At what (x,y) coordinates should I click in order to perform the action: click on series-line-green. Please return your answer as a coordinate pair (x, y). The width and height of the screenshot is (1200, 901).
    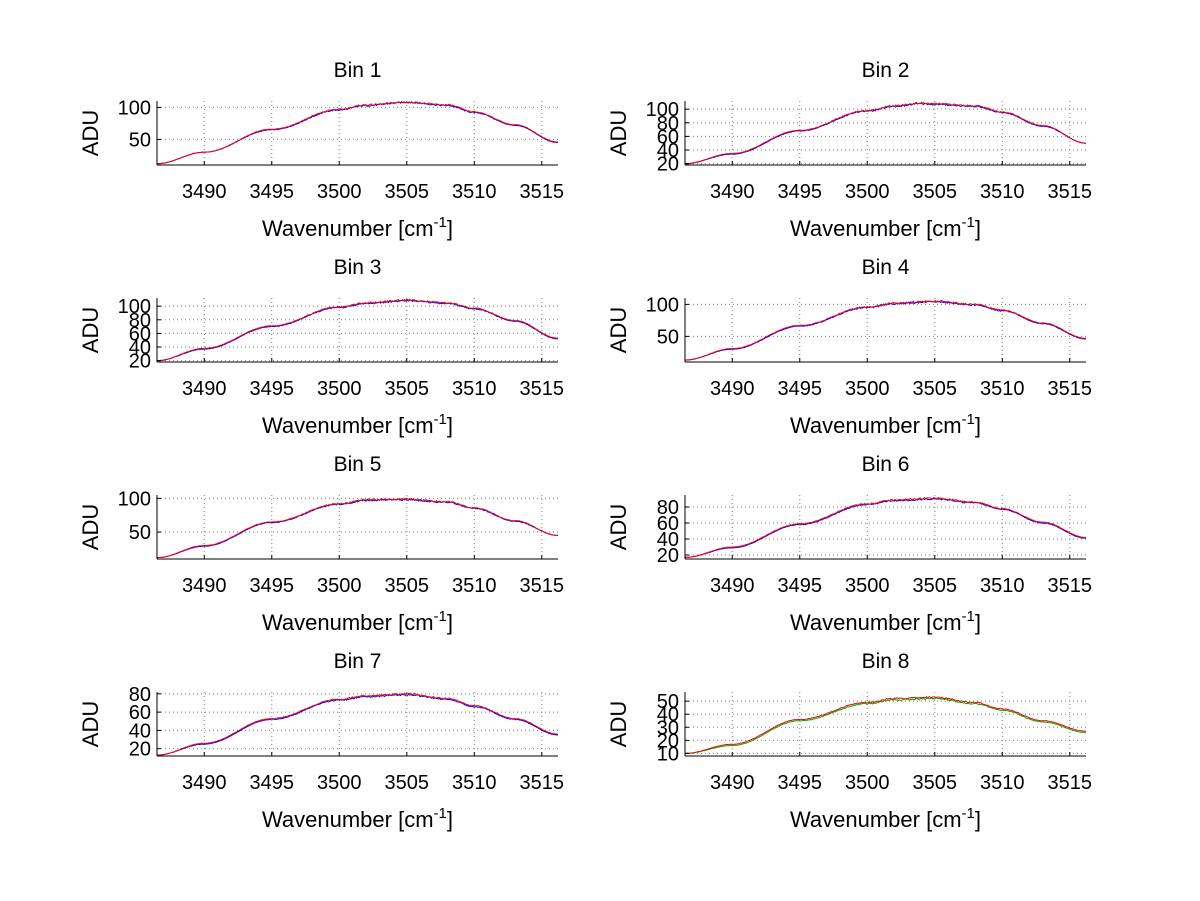
    Looking at the image, I should click on (885, 725).